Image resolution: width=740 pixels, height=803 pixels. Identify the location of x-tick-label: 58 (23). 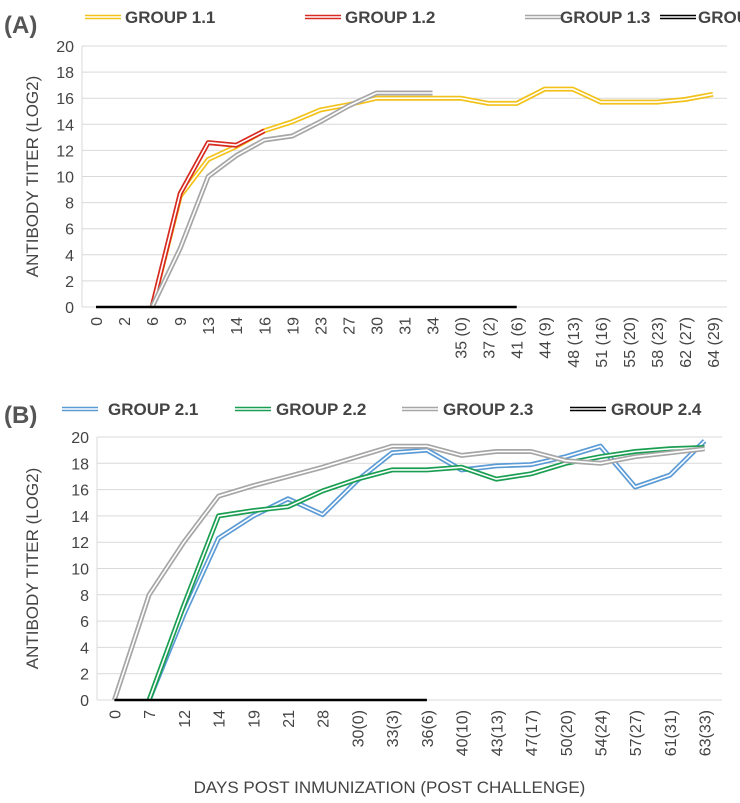
(658, 342).